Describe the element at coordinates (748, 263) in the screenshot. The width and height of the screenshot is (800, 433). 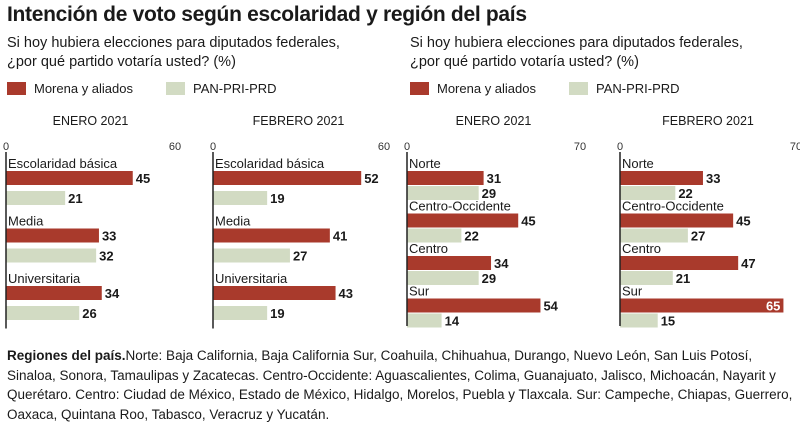
I see `data-label: 47` at that location.